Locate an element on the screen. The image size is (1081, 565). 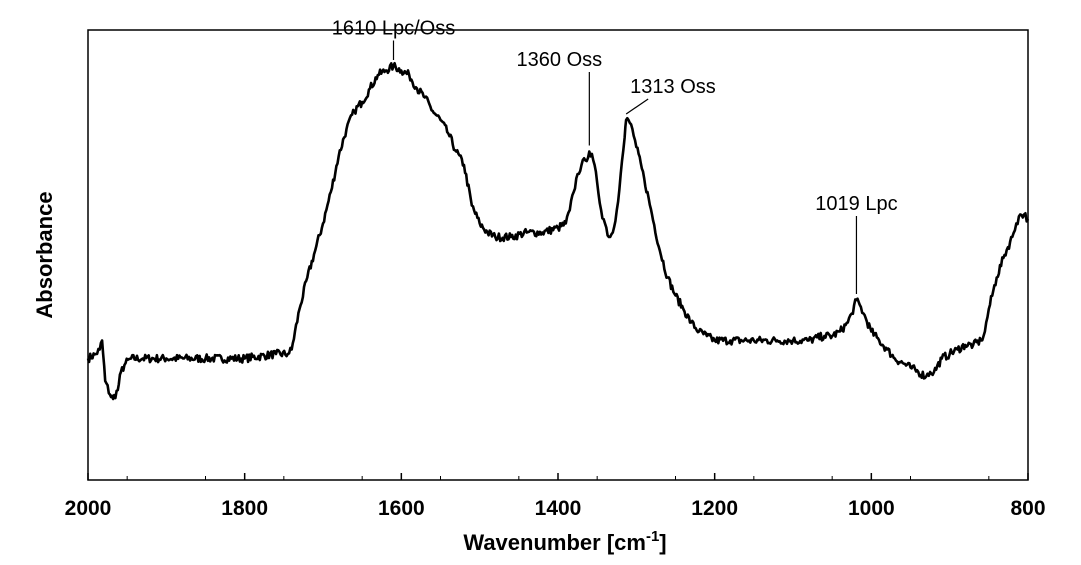
x-axis-tick-labels: 2000 1800 1600 1400 1200 1000 800 is located at coordinates (555, 508).